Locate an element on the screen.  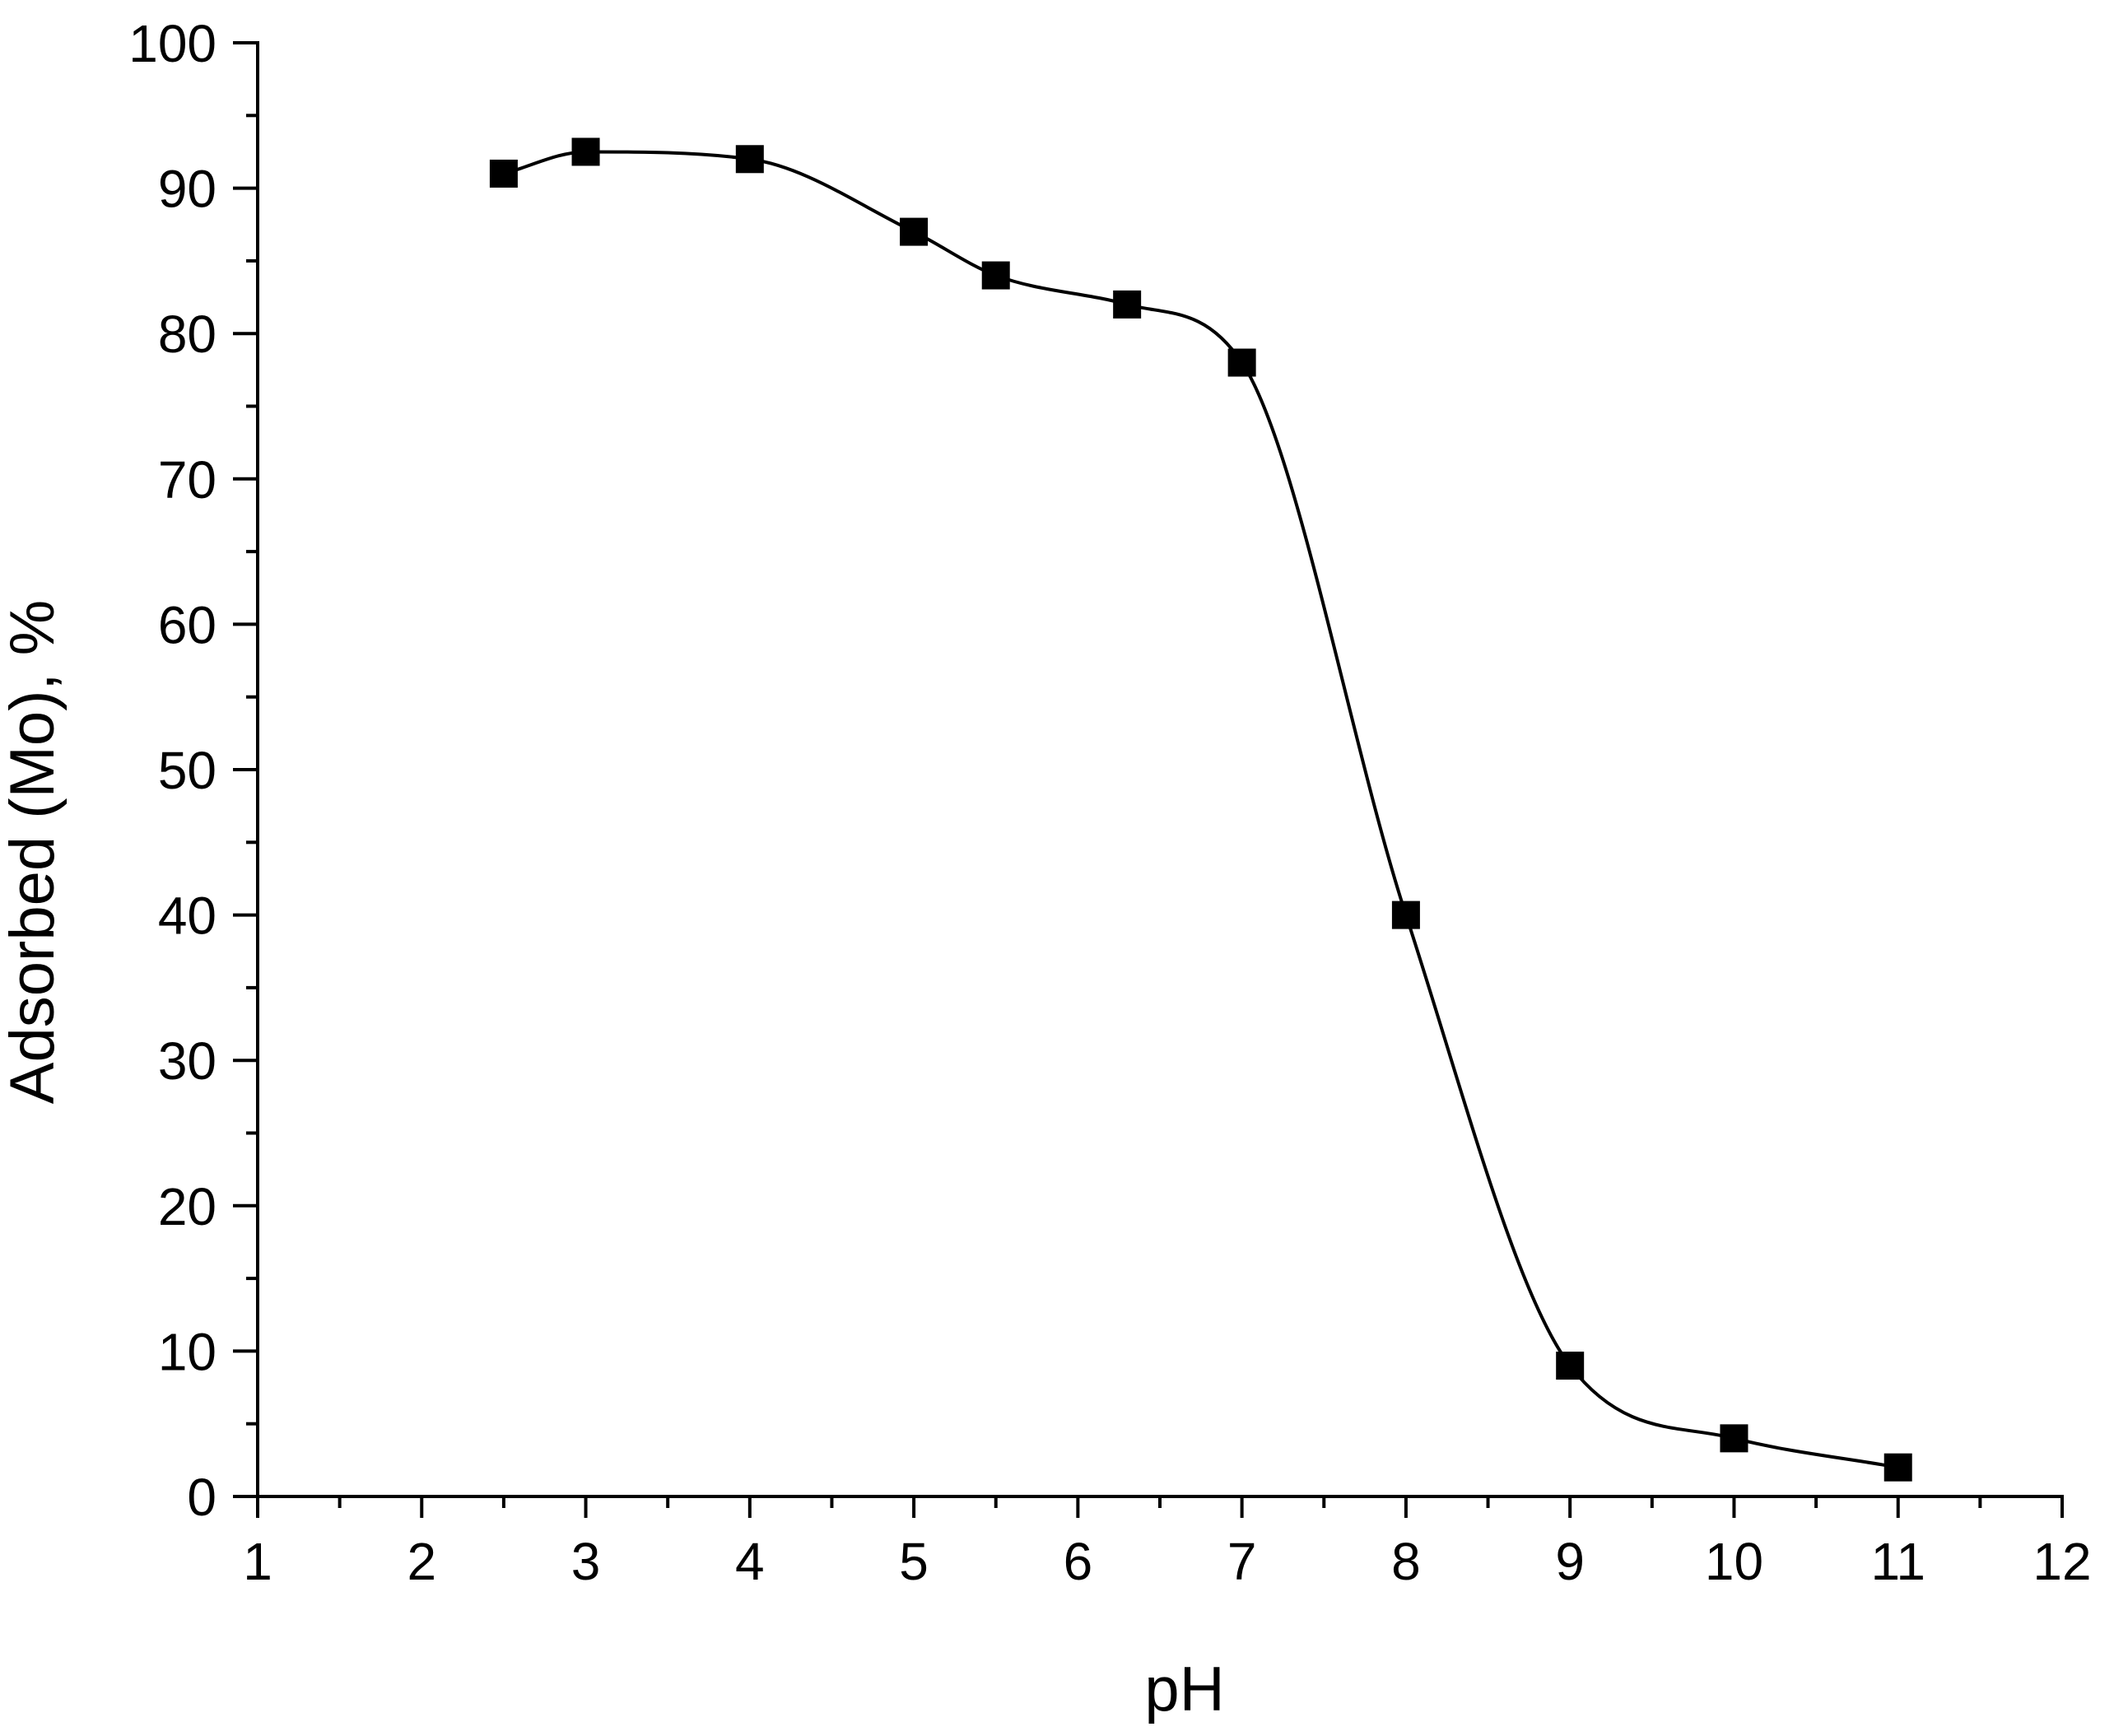
x-tick-label: 4 is located at coordinates (750, 1561).